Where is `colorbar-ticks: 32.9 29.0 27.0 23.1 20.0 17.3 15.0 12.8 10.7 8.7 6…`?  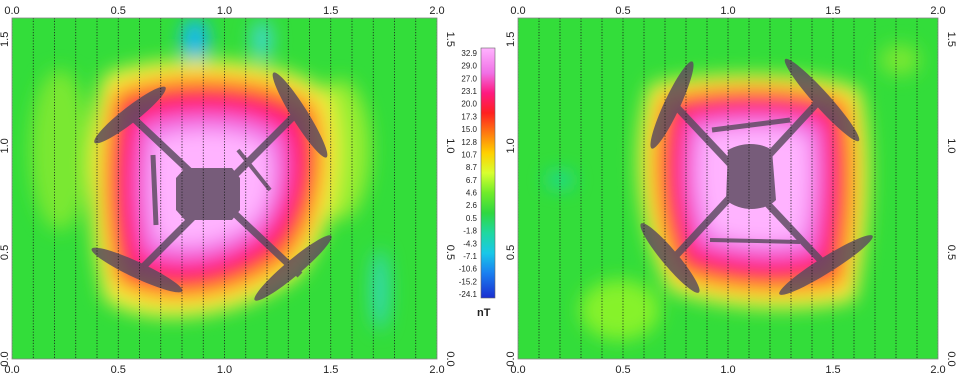 colorbar-ticks: 32.9 29.0 27.0 23.1 20.0 17.3 15.0 12.8 10.7 8.7 6… is located at coordinates (468, 174).